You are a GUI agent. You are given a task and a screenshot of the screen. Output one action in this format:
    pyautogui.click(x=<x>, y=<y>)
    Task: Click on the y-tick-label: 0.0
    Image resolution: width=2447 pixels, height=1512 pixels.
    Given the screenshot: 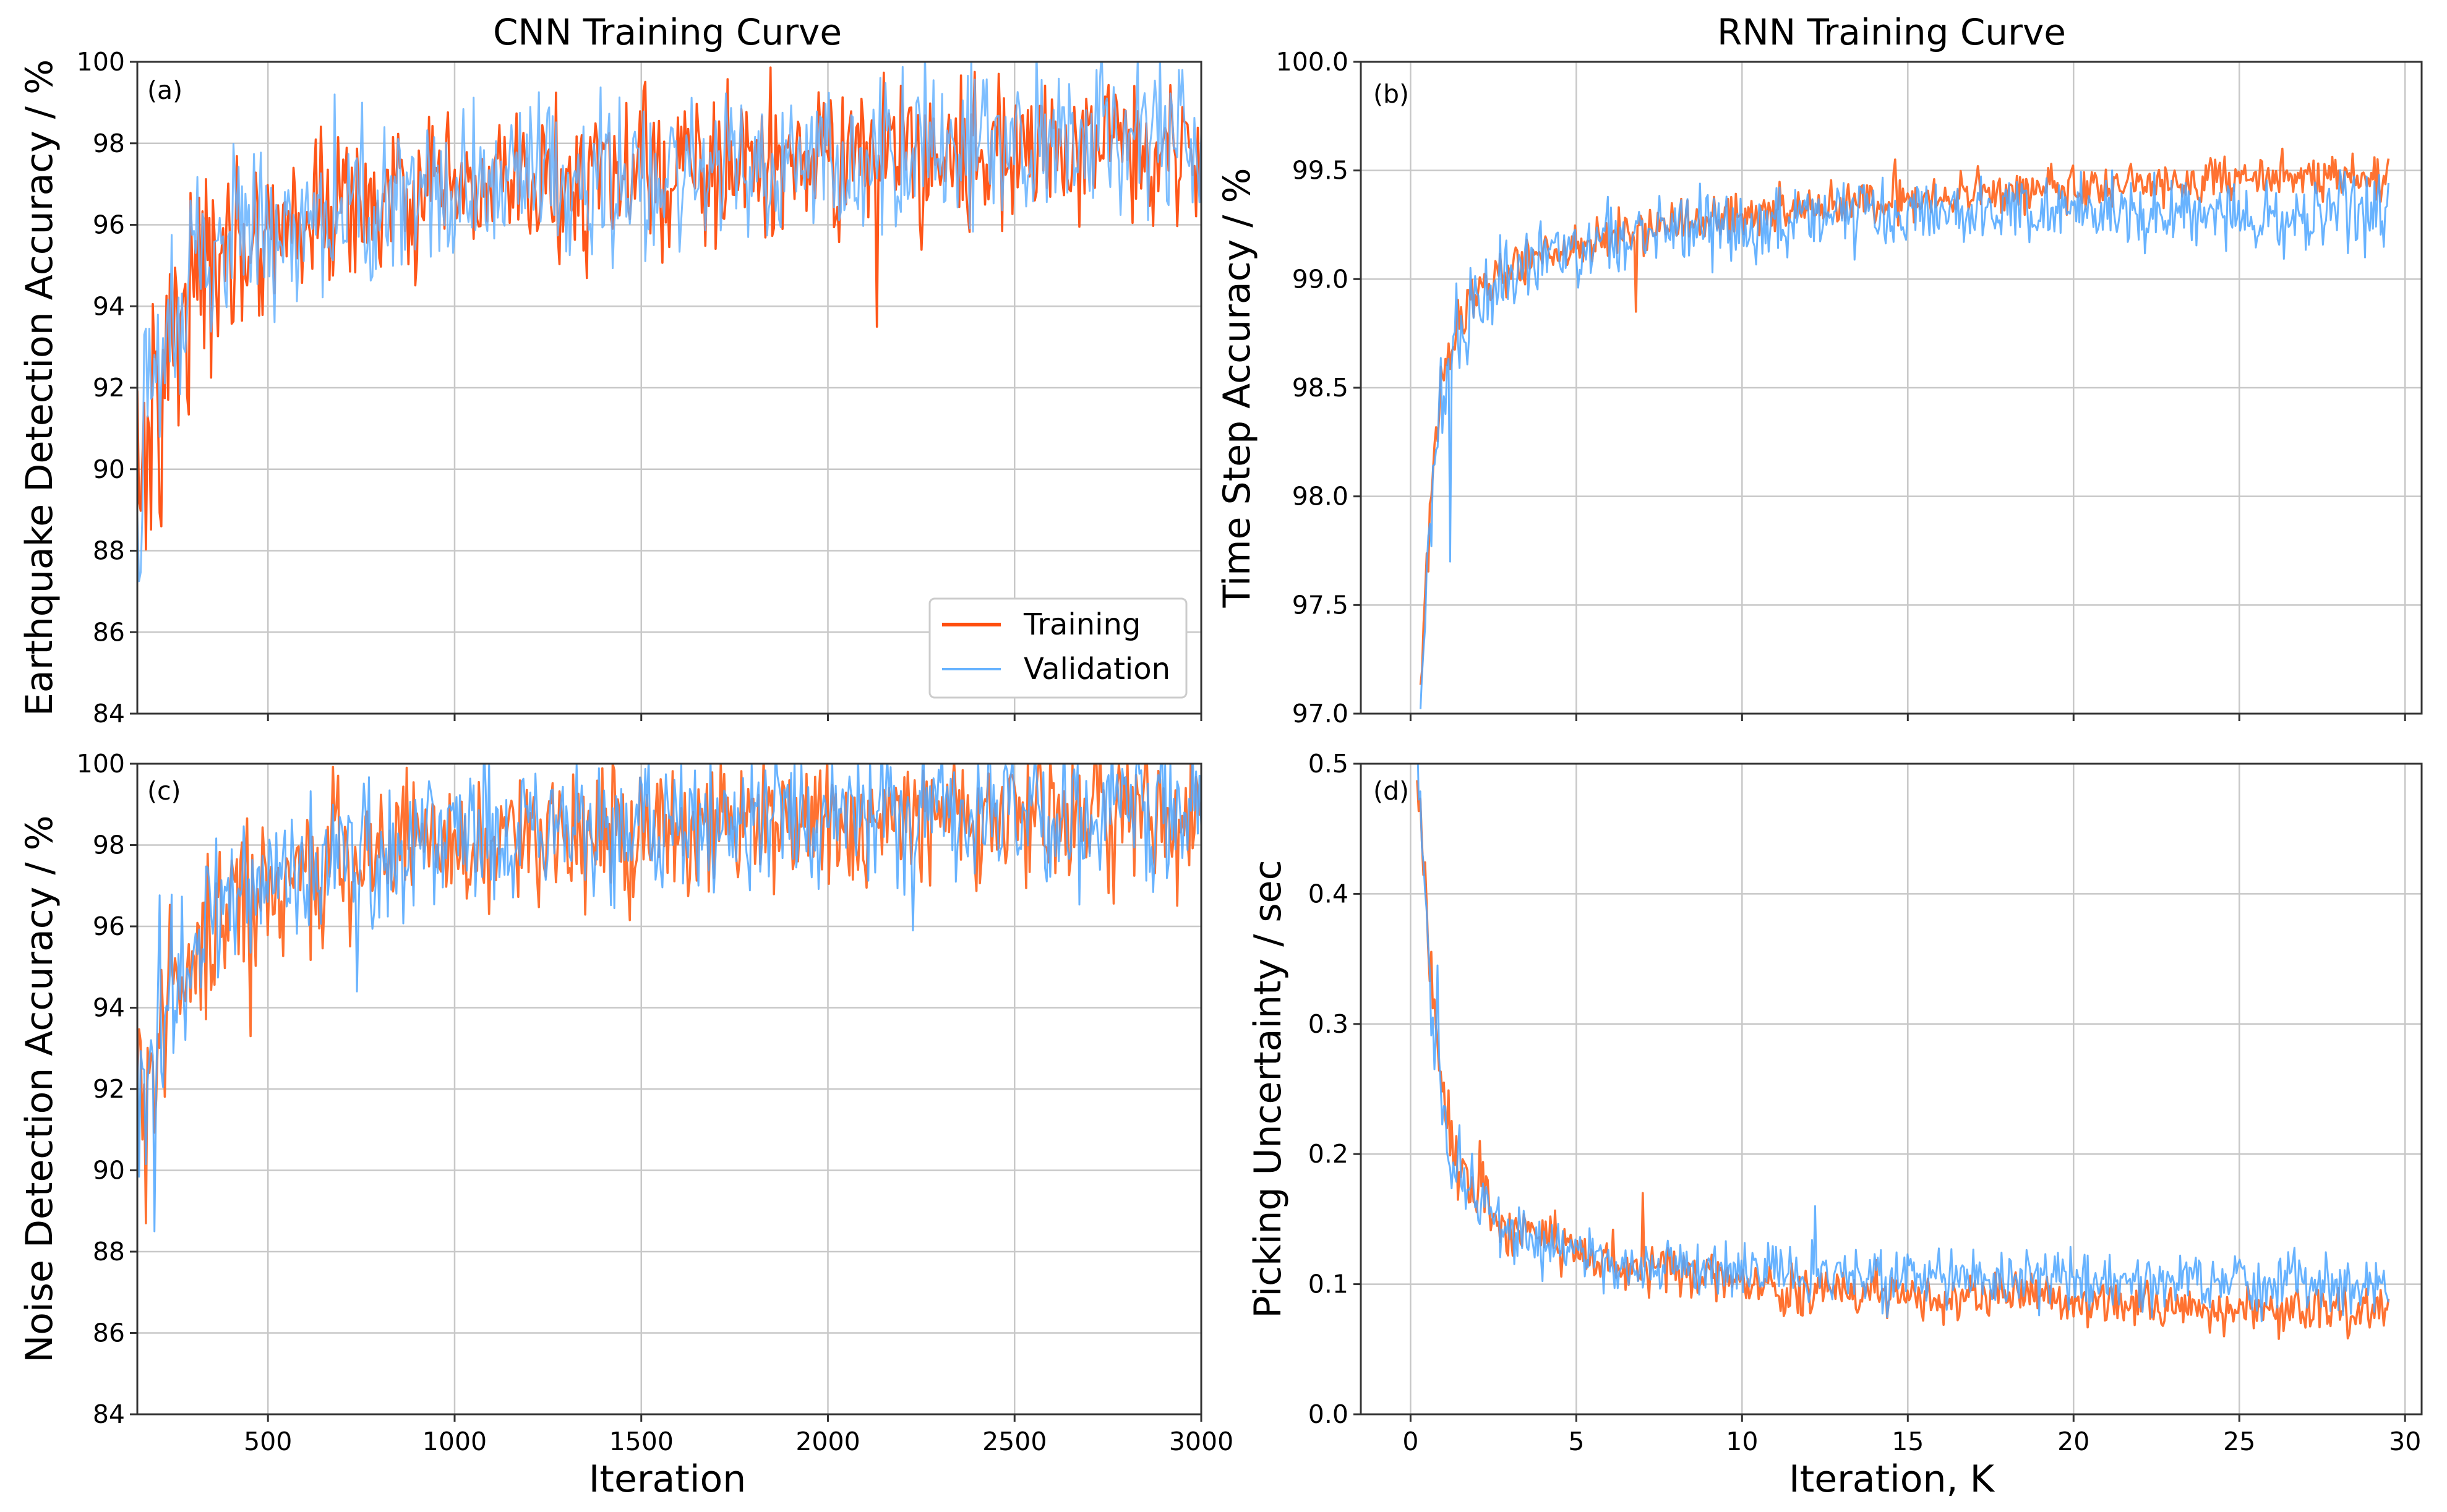 What is the action you would take?
    pyautogui.click(x=1328, y=1414)
    